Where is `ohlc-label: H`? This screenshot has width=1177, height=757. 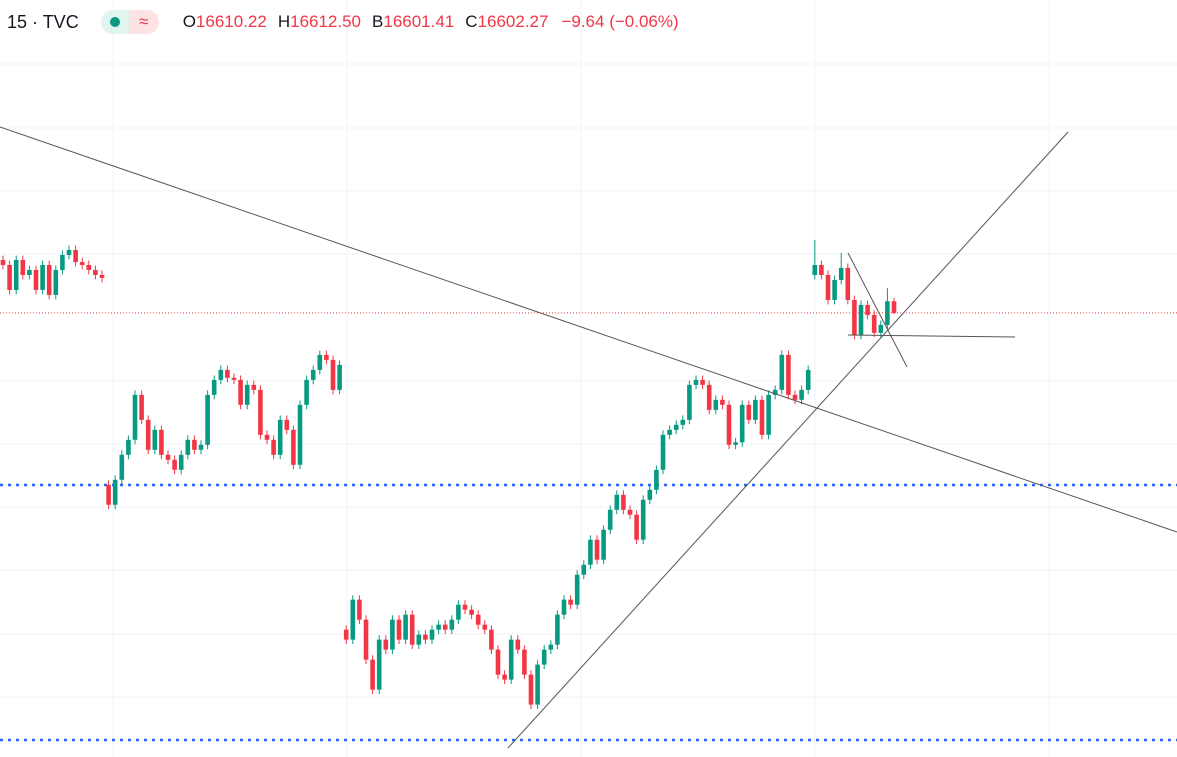
ohlc-label: H is located at coordinates (284, 21).